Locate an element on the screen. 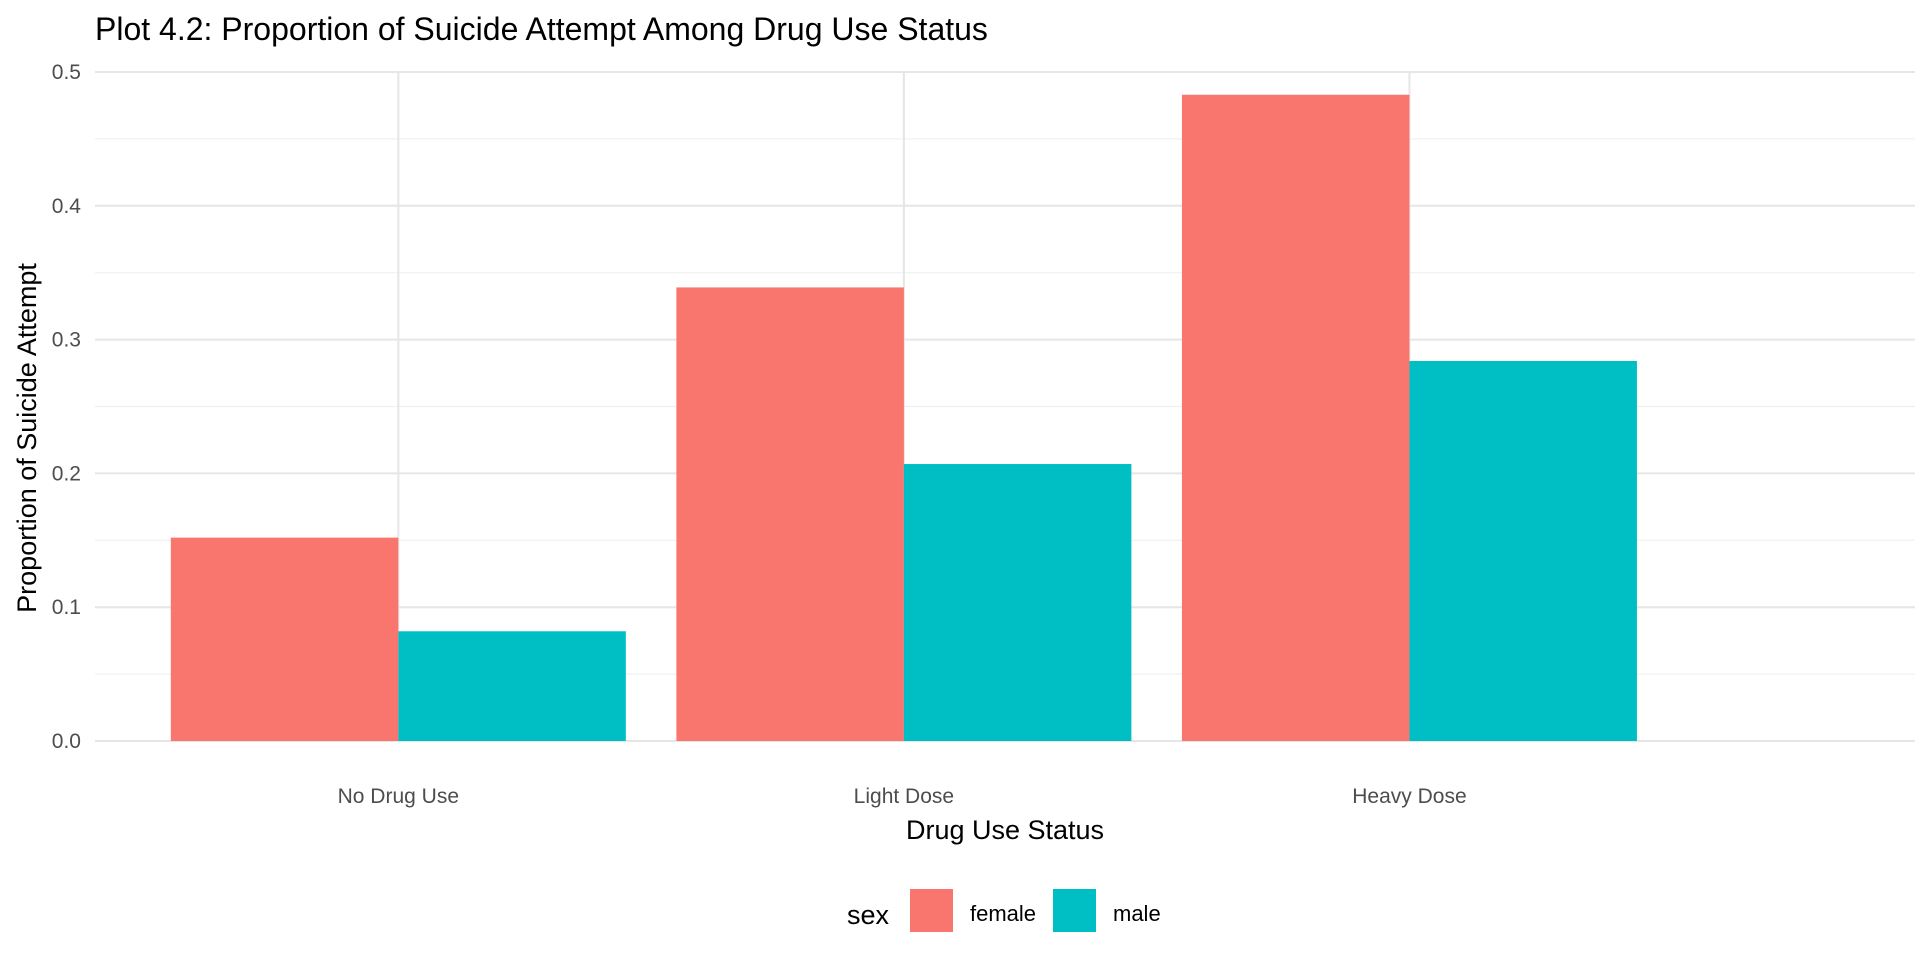 The image size is (1920, 960). x-tick-label: Heavy Dose is located at coordinates (1409, 796).